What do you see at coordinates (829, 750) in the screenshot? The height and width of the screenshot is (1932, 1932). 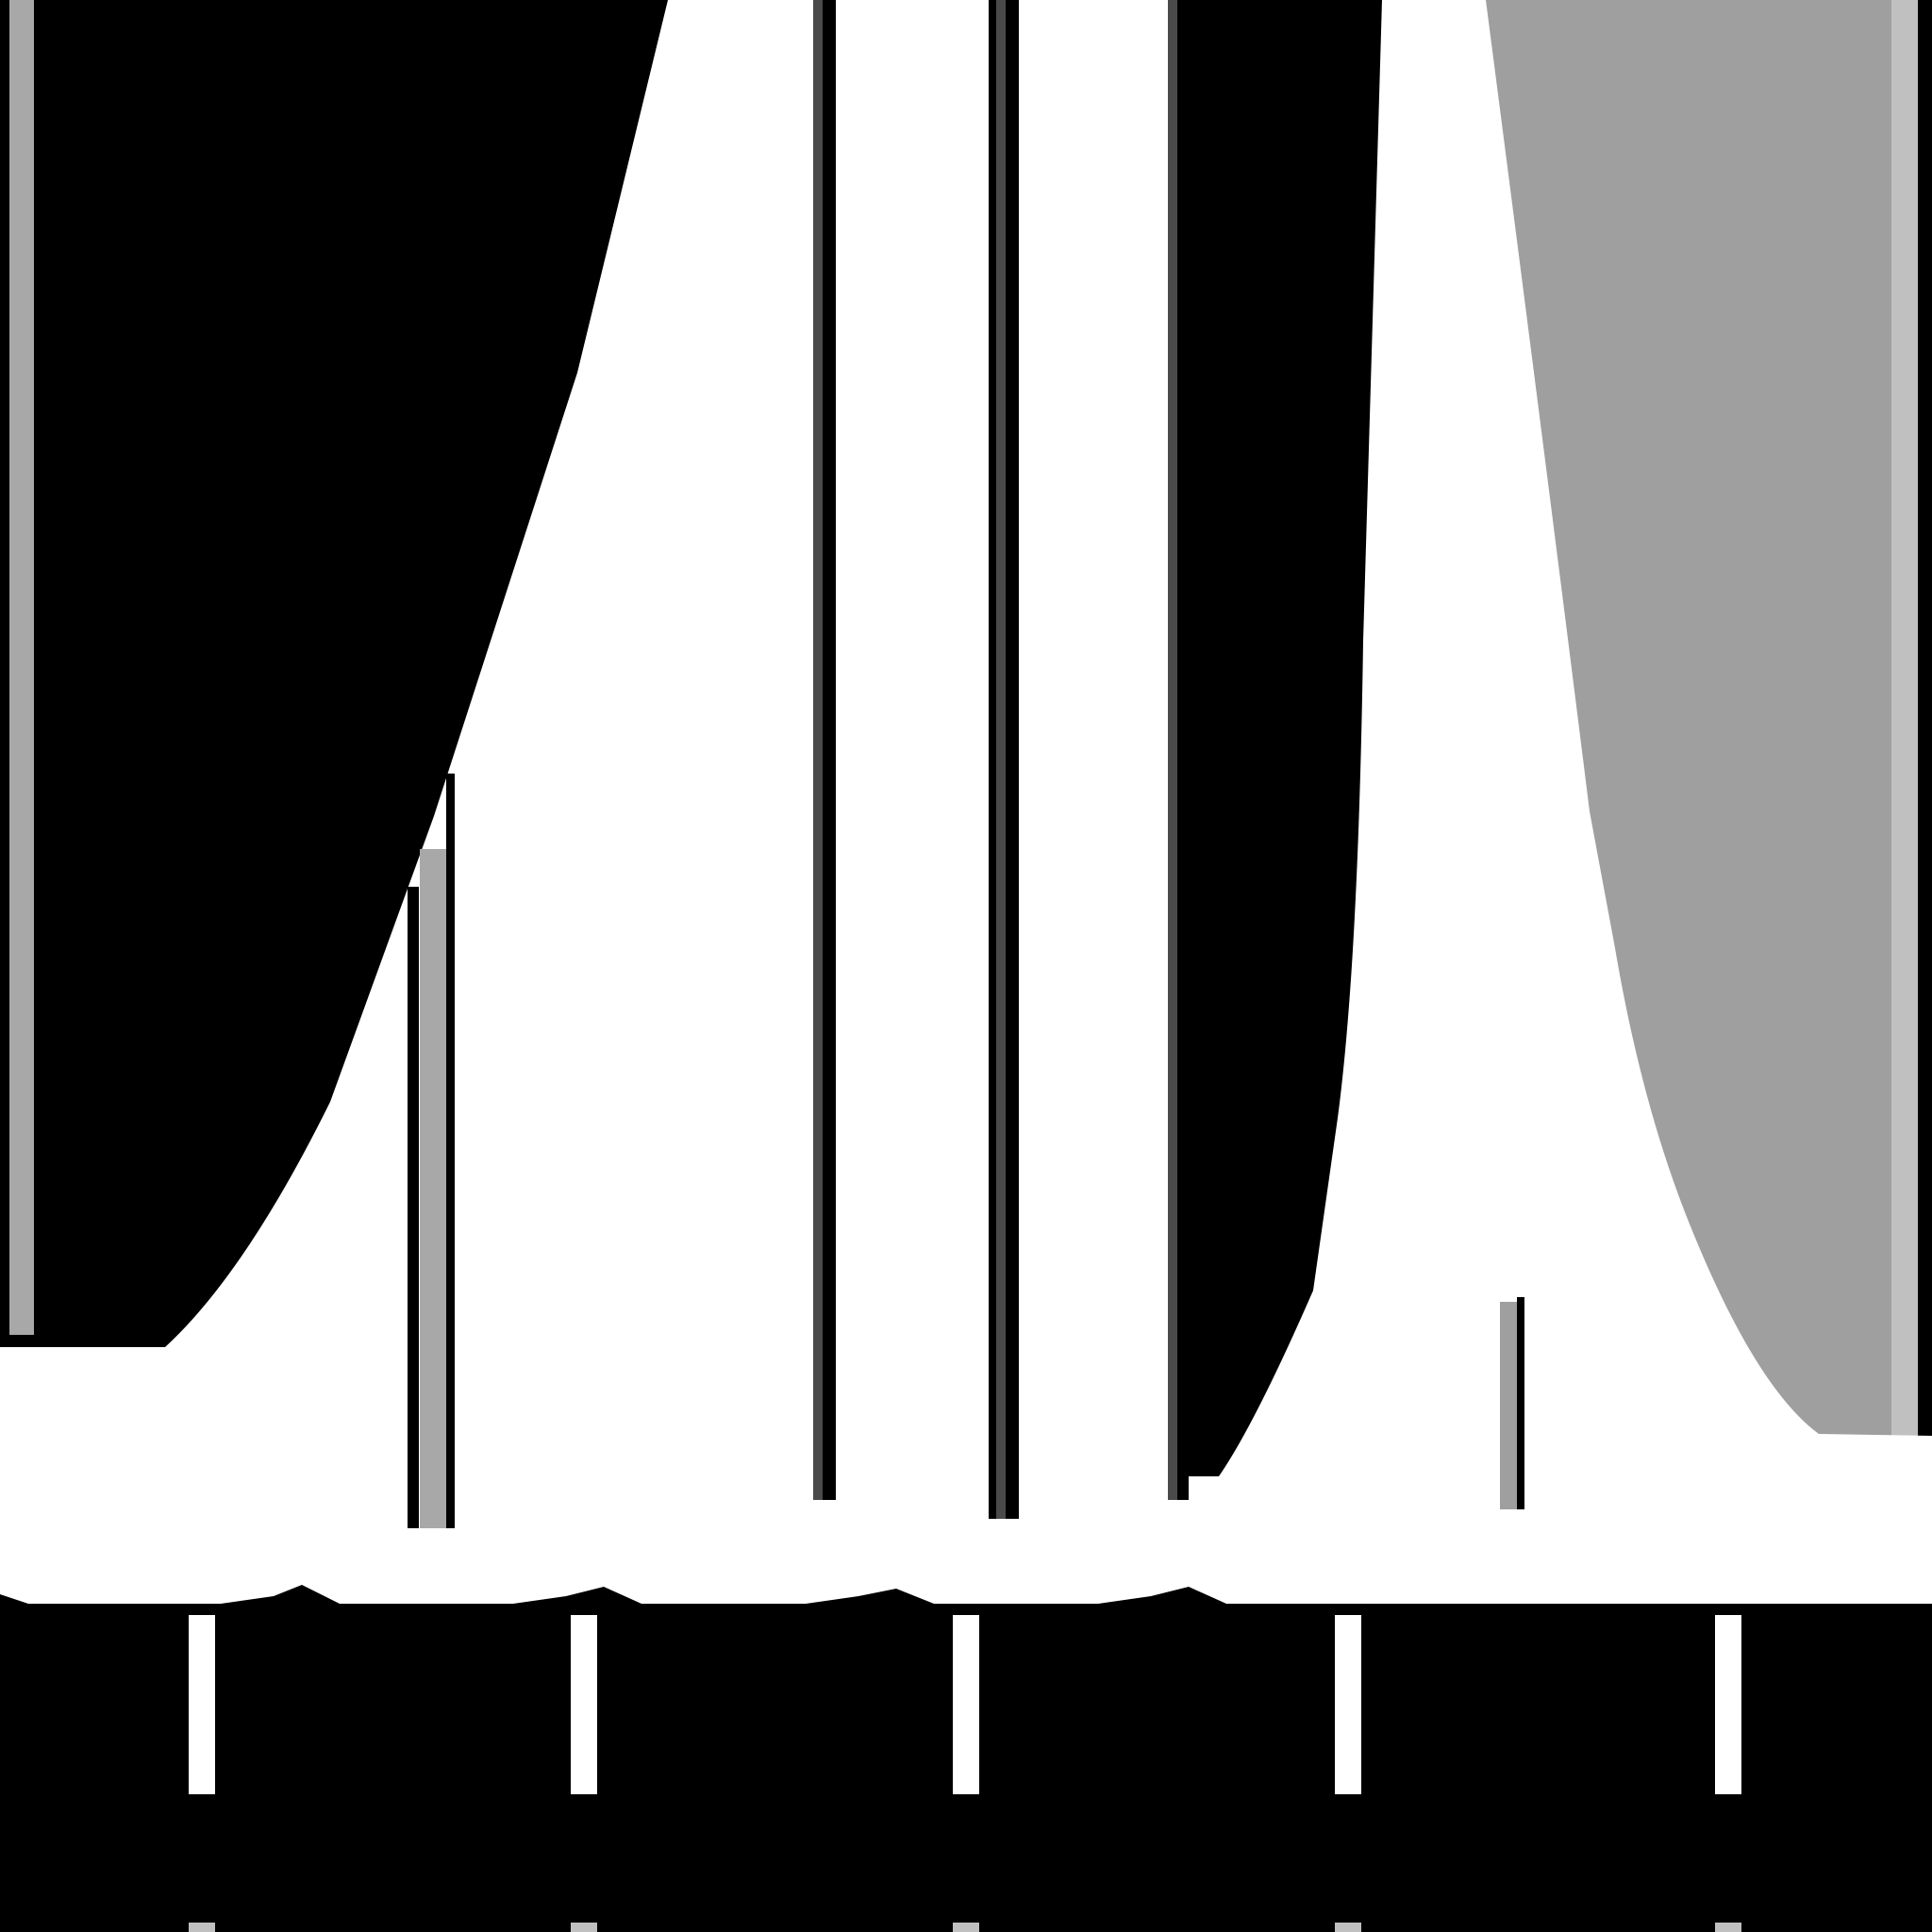 I see `dark-bar-c` at bounding box center [829, 750].